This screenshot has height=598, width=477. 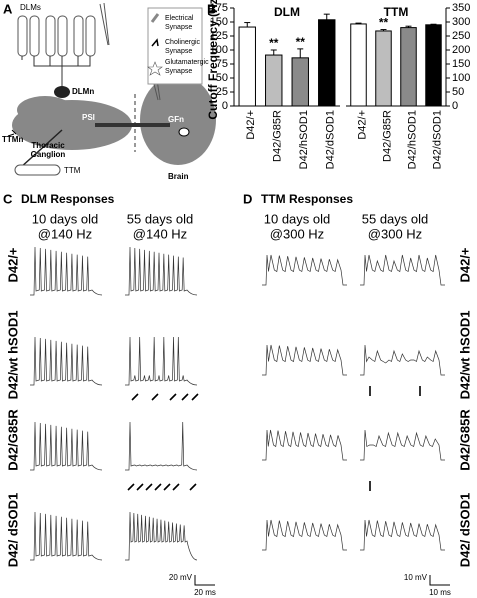 What do you see at coordinates (461, 8) in the screenshot?
I see `label: 350` at bounding box center [461, 8].